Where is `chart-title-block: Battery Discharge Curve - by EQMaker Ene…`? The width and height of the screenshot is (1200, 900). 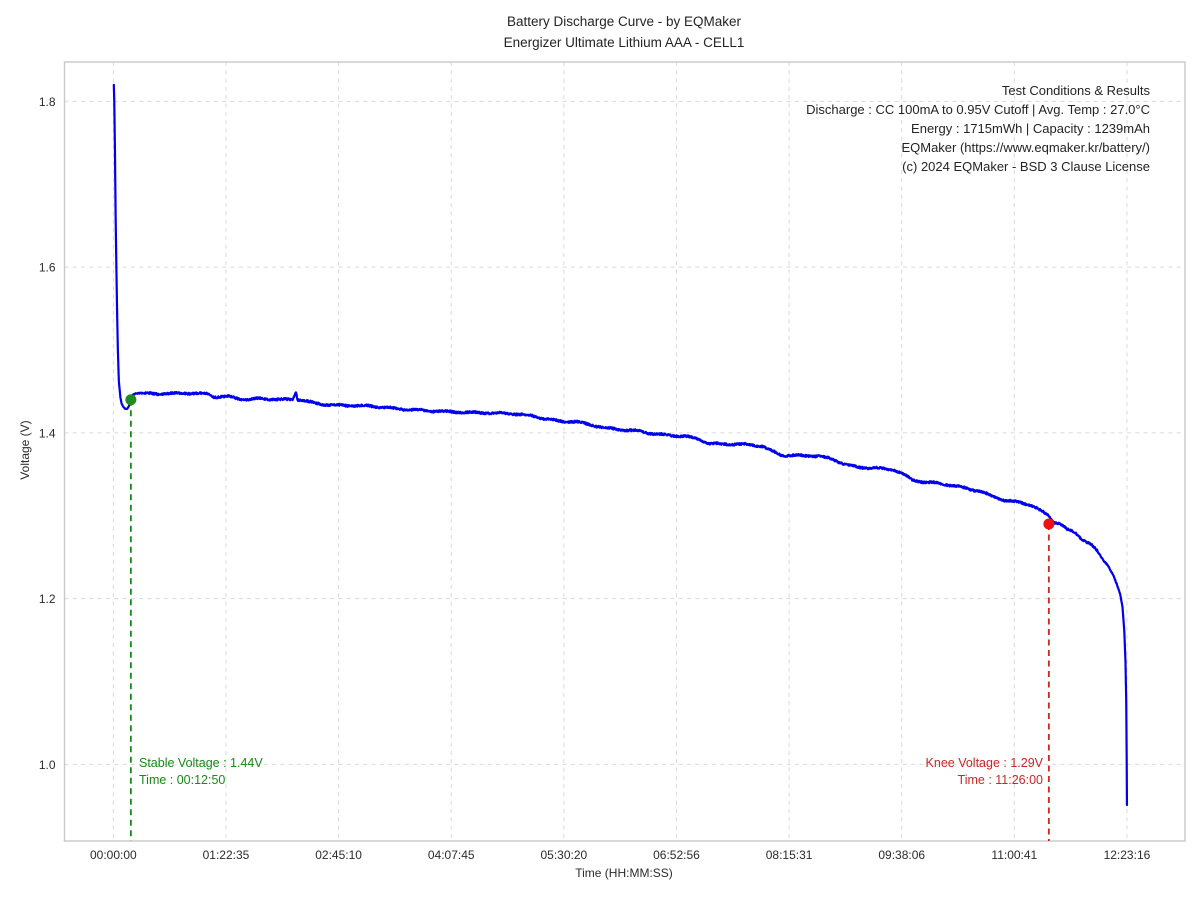
chart-title-block: Battery Discharge Curve - by EQMaker Ene… is located at coordinates (624, 32).